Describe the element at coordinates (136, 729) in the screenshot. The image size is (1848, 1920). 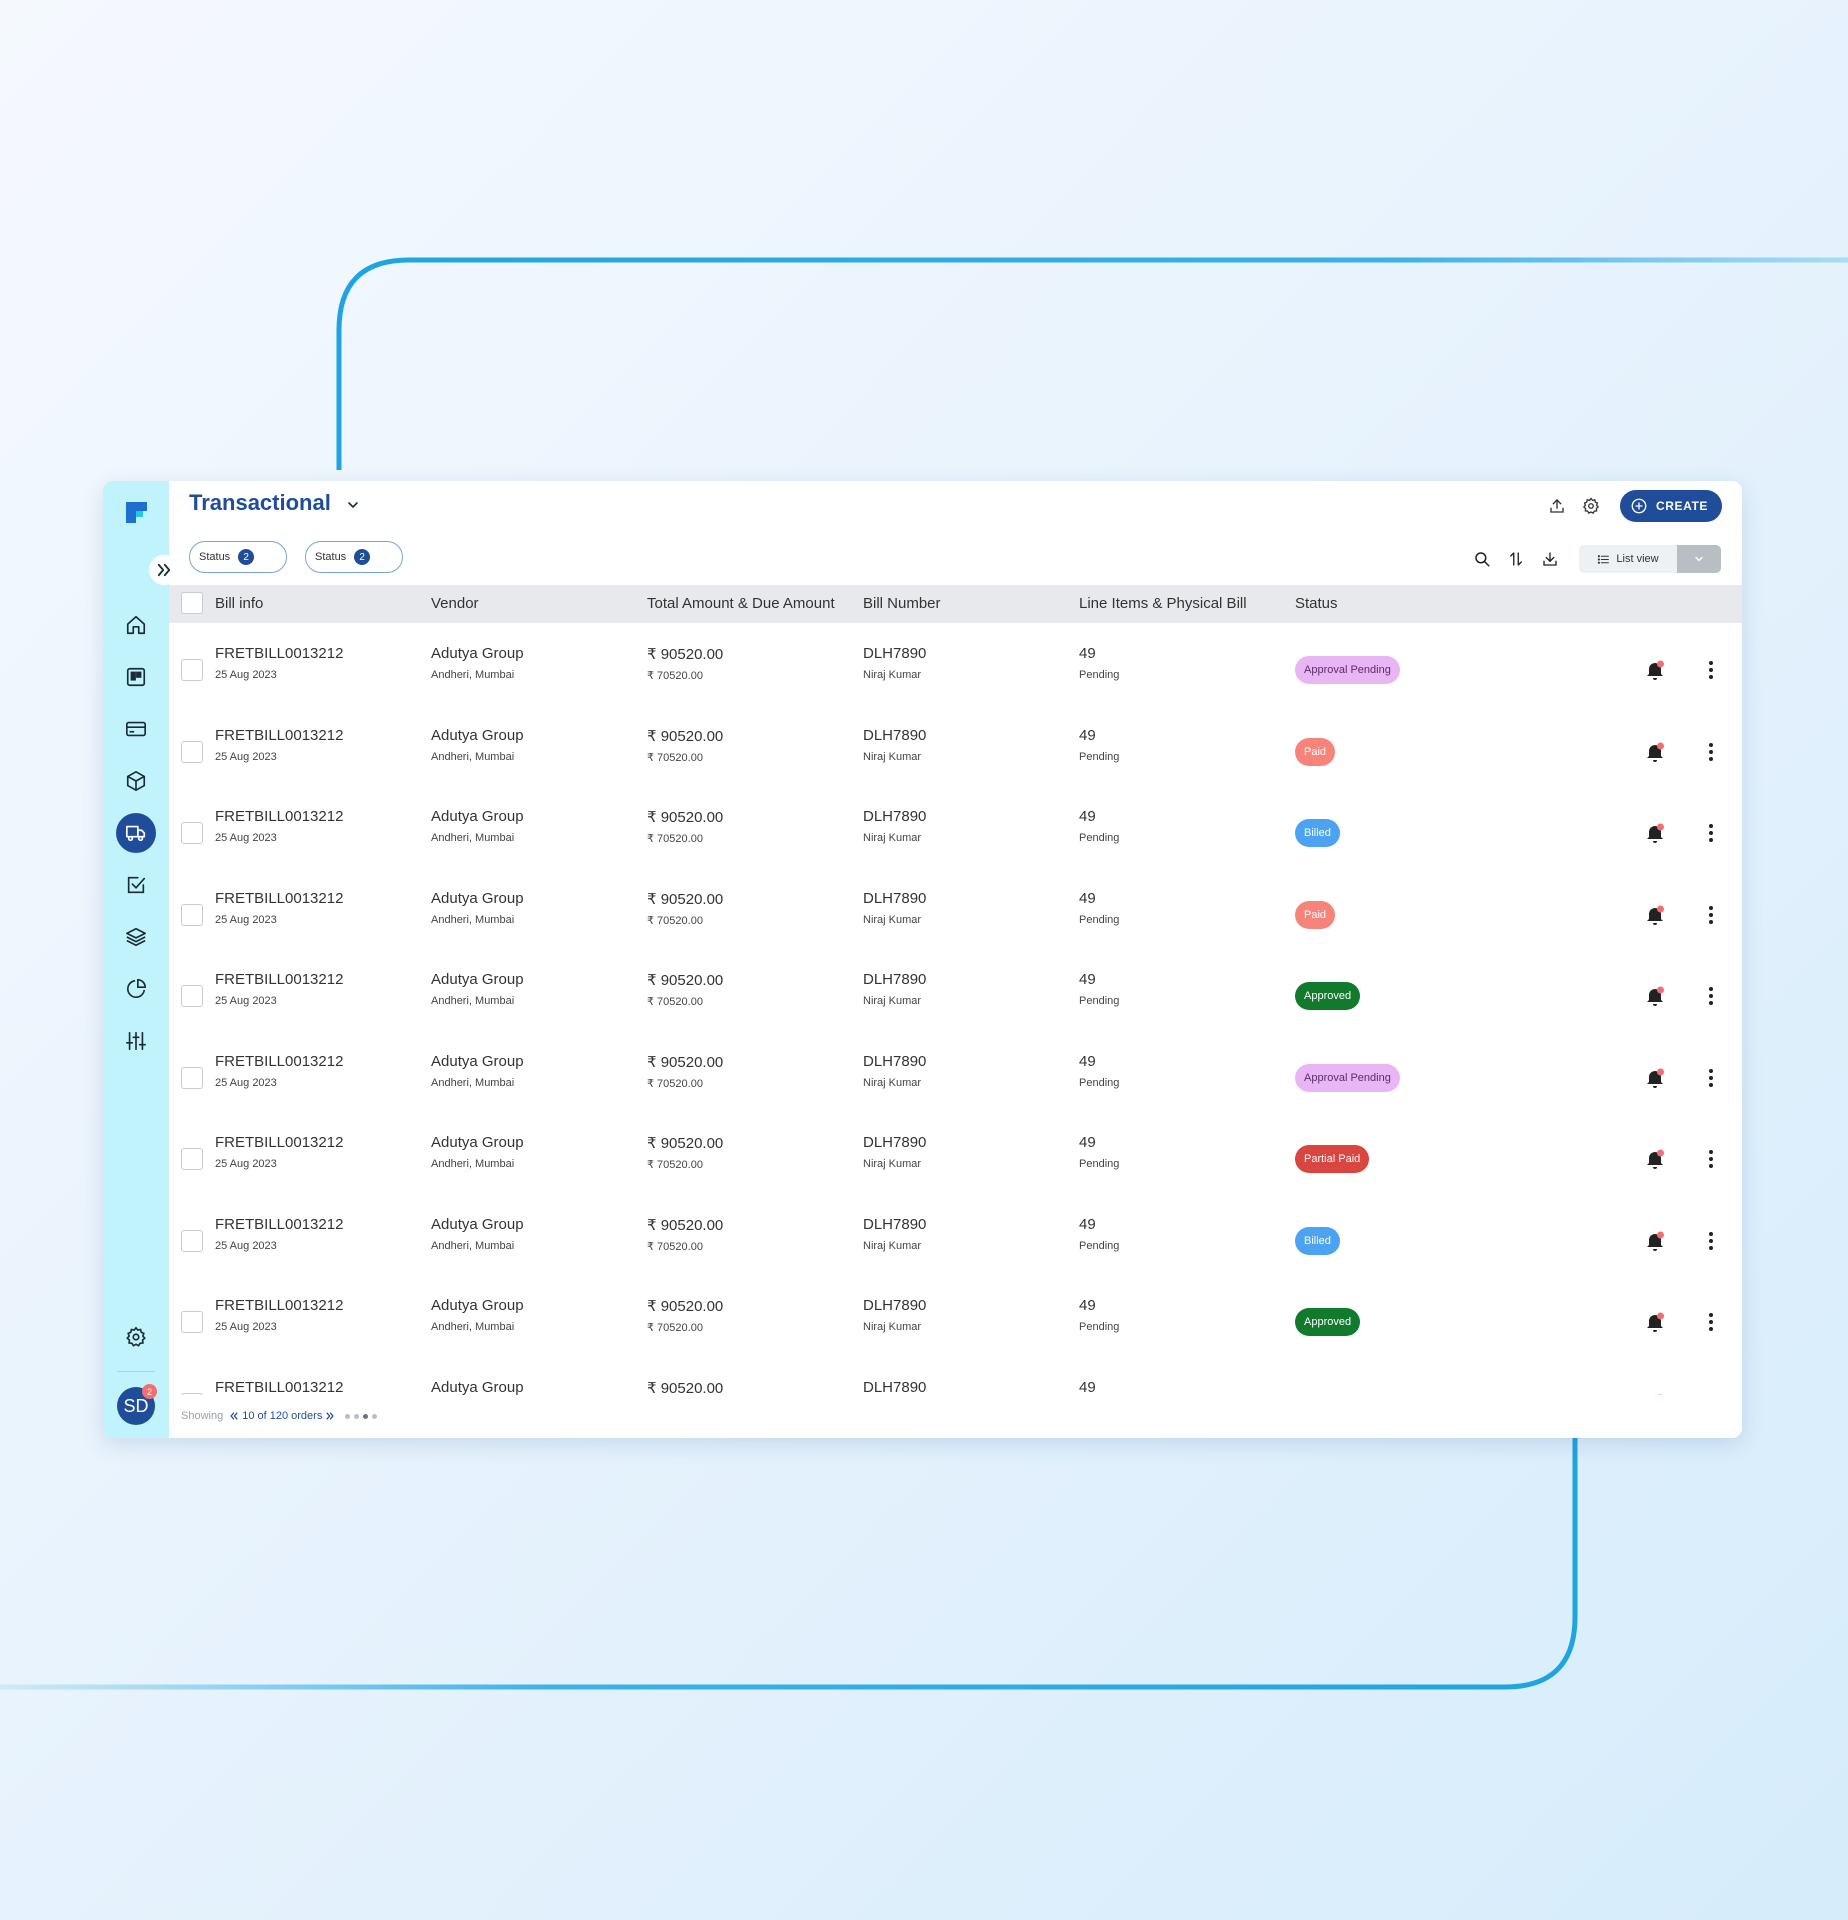
I see `sidebar-item-payments` at that location.